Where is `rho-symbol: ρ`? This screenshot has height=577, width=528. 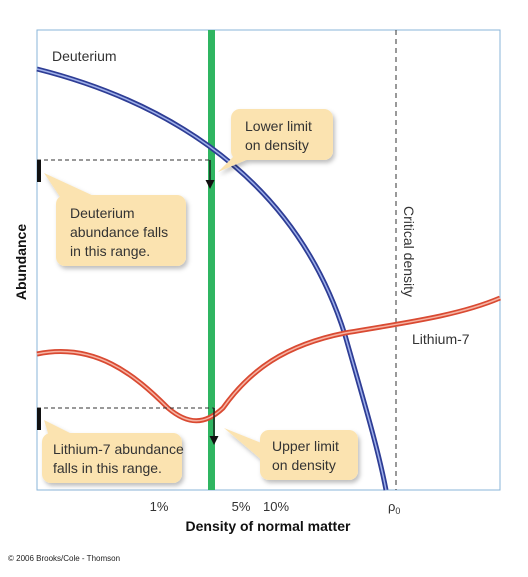 rho-symbol: ρ is located at coordinates (391, 506).